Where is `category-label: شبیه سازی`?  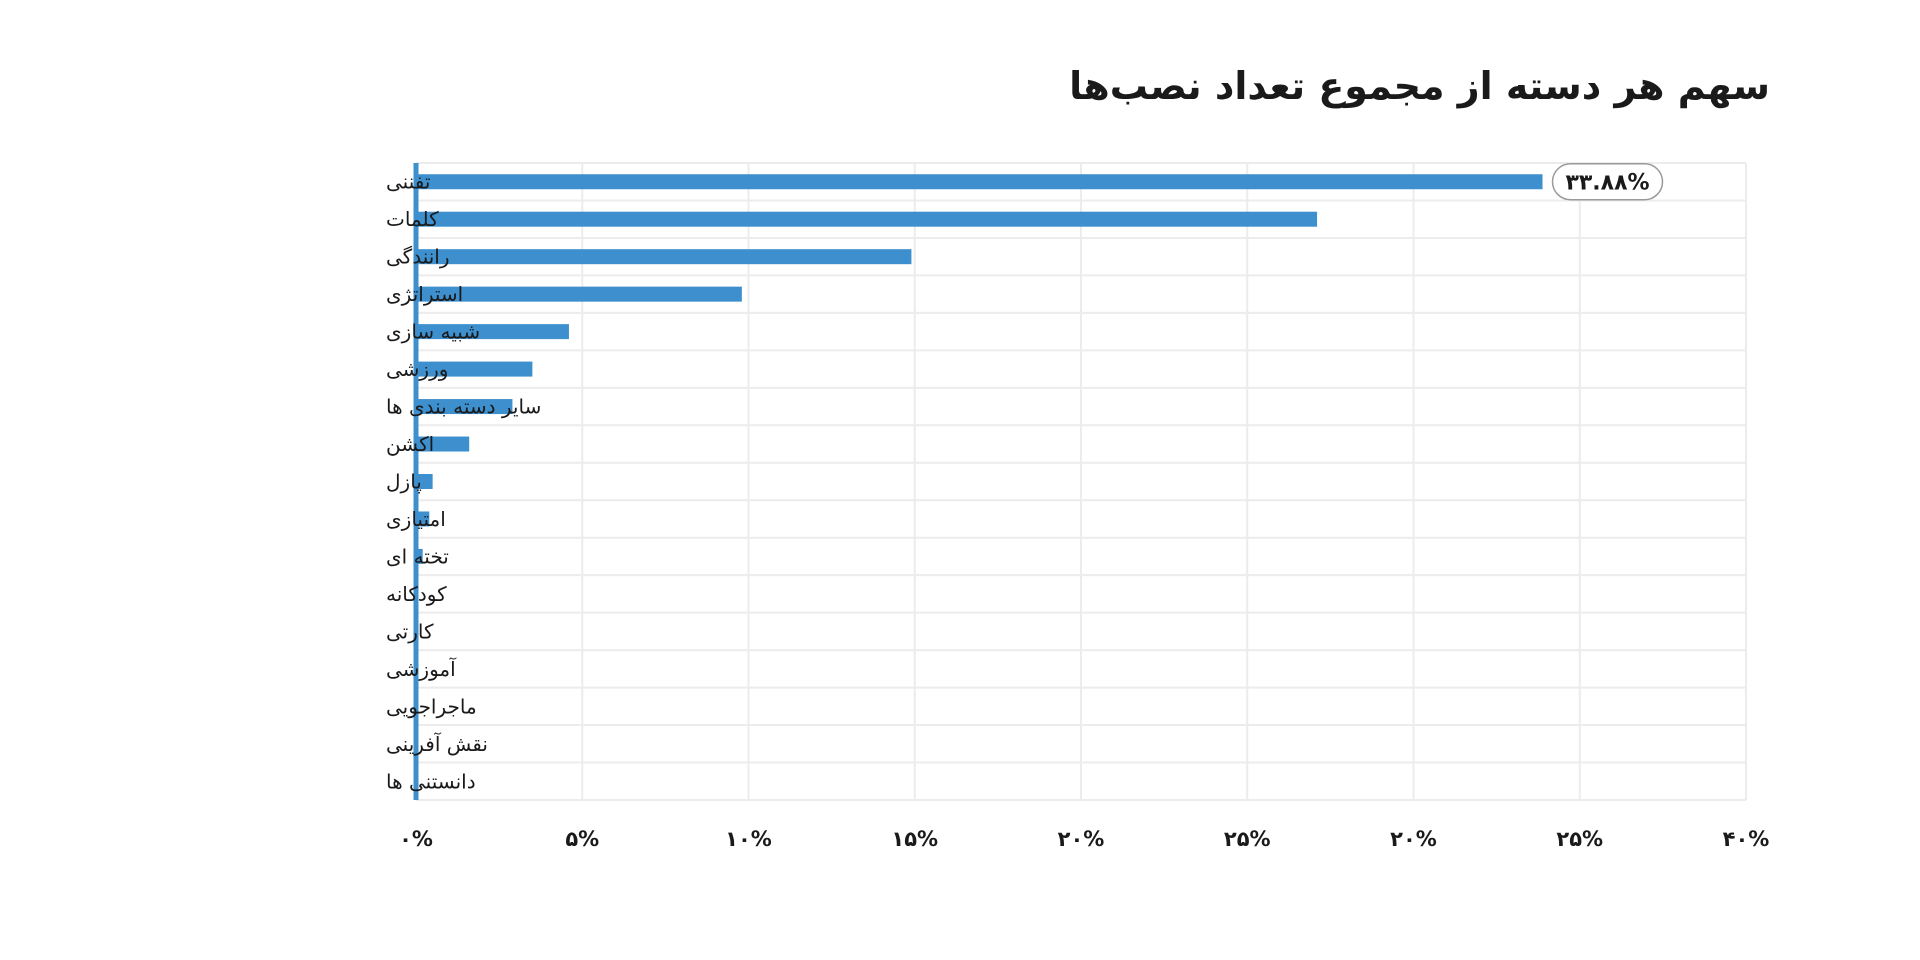 category-label: شبیه سازی is located at coordinates (433, 332).